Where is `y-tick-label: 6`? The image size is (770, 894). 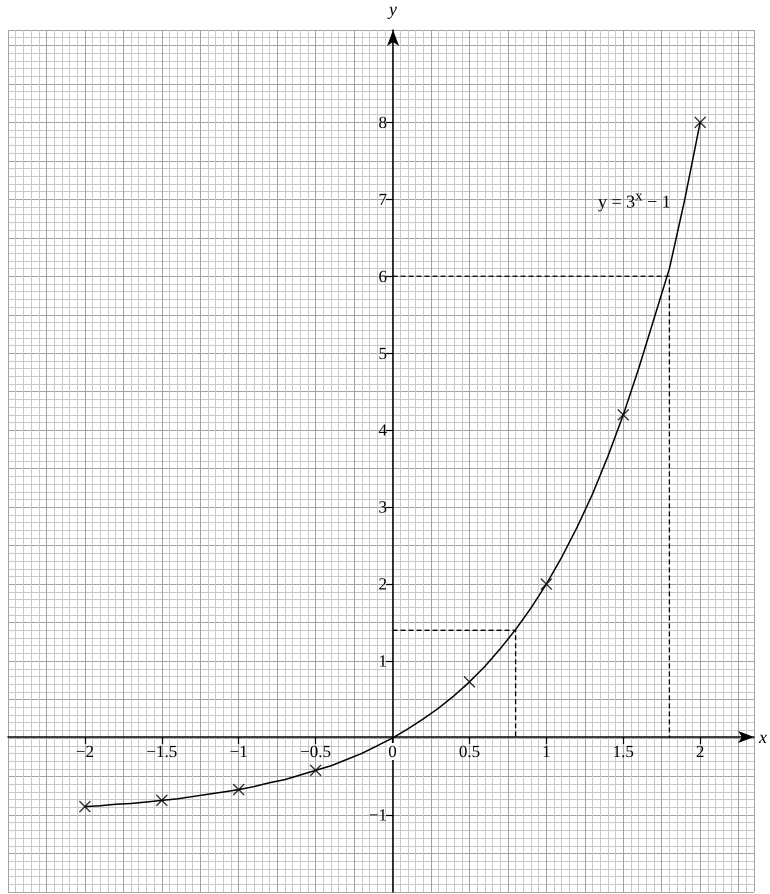 y-tick-label: 6 is located at coordinates (383, 276).